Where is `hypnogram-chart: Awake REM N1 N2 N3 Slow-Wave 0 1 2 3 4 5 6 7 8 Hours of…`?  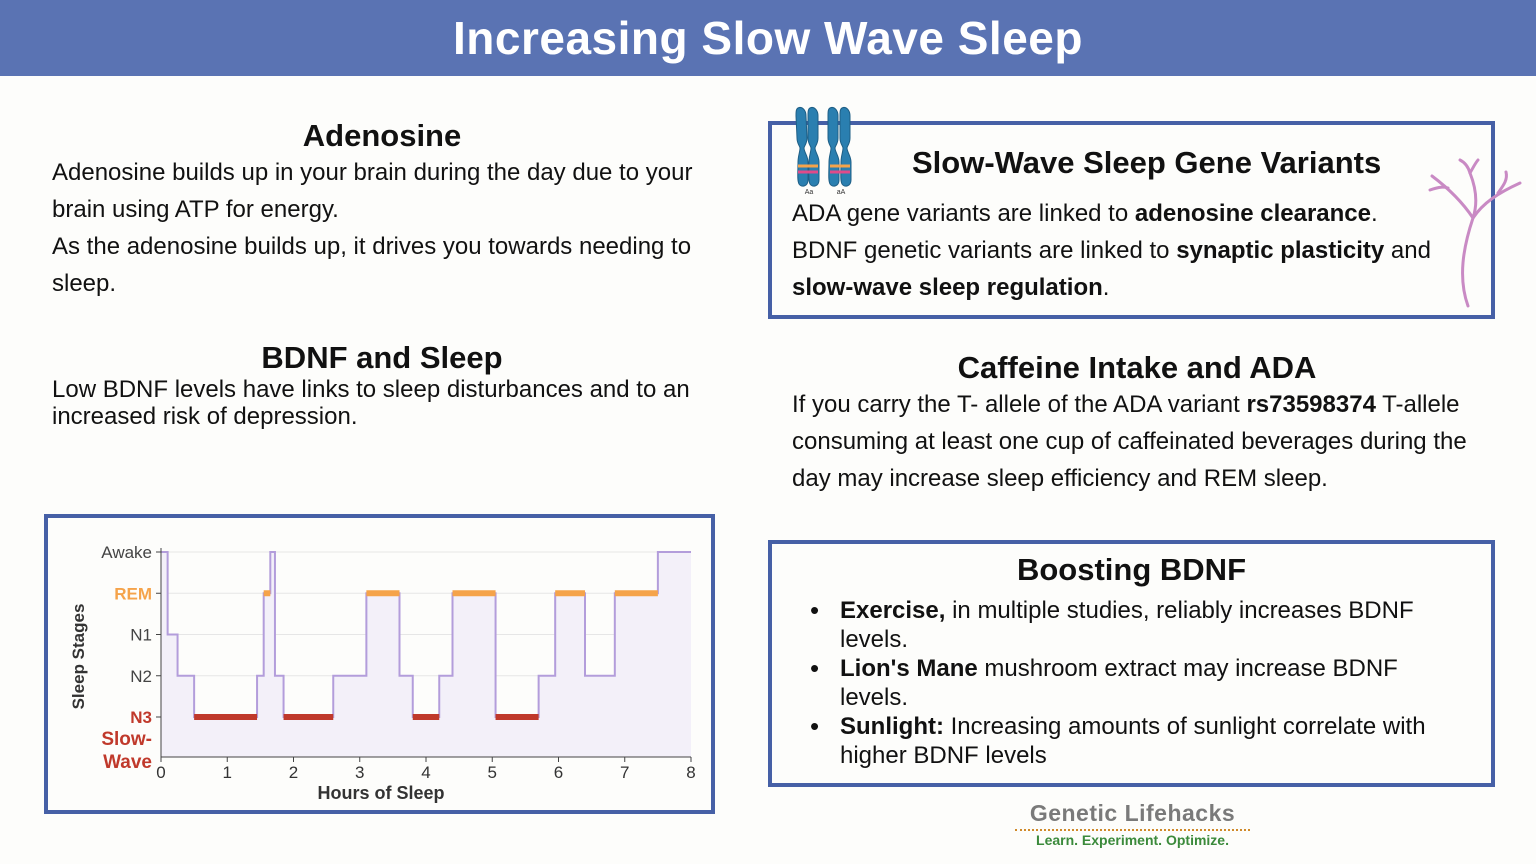 hypnogram-chart: Awake REM N1 N2 N3 Slow-Wave 0 1 2 3 4 5 6 7 8 Hours of… is located at coordinates (382, 673).